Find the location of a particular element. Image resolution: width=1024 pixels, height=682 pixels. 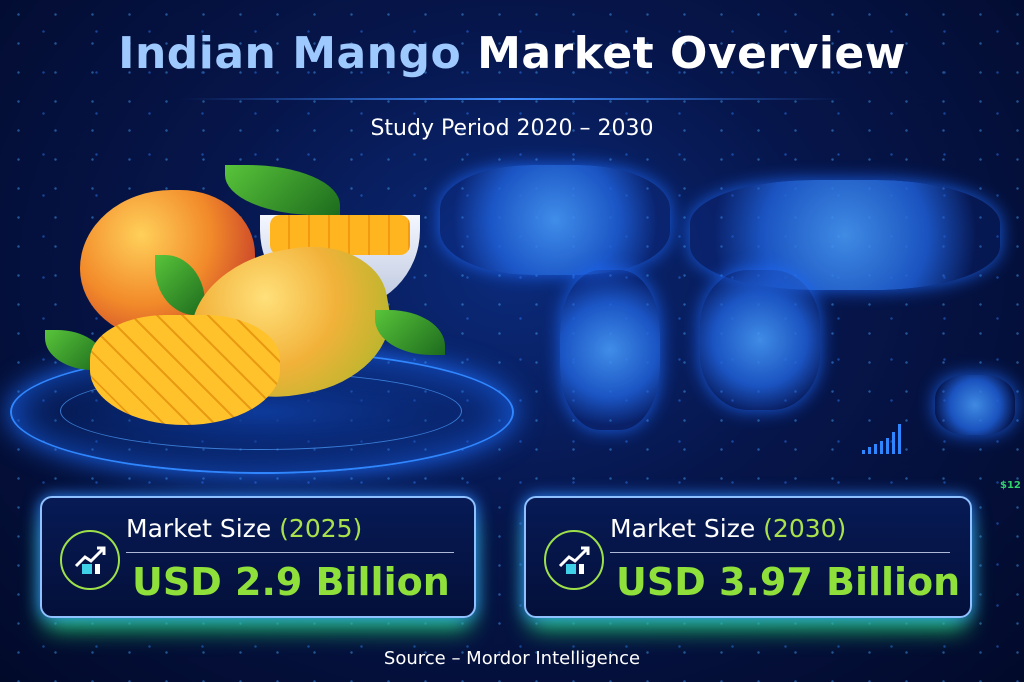

market-size-card-2025: Market Size (2025) USD 2.9 Billion is located at coordinates (258, 557).